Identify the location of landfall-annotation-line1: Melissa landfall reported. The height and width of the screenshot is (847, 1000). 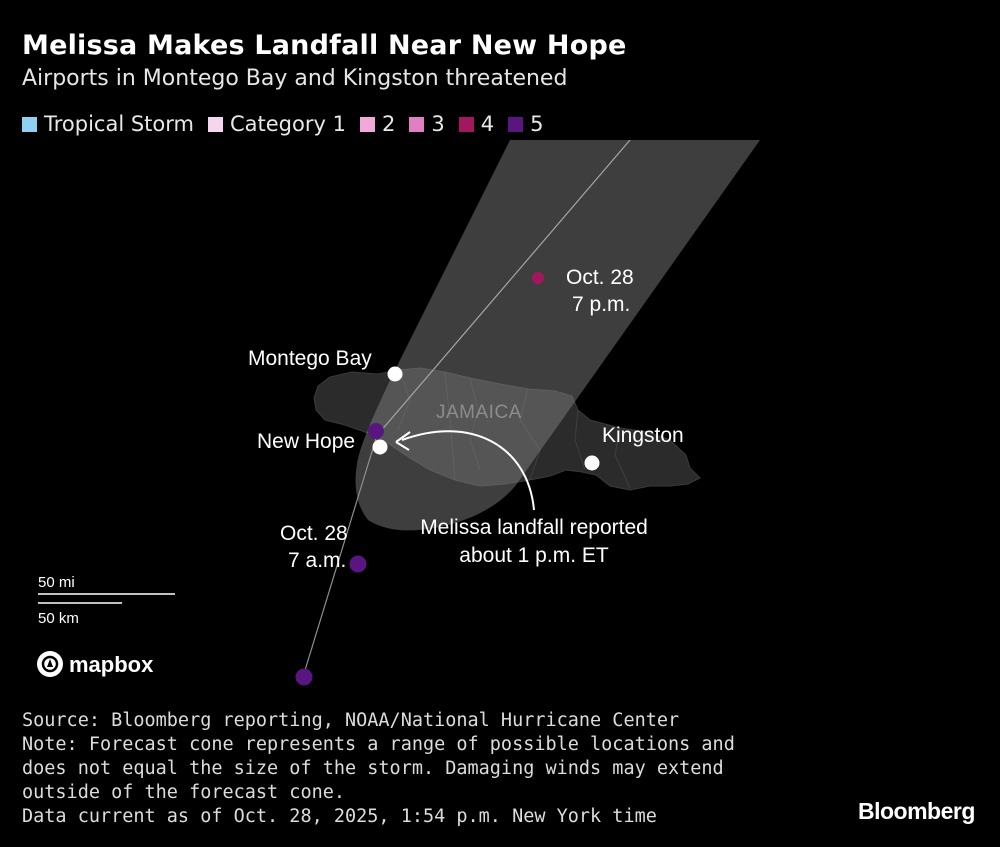
(534, 527).